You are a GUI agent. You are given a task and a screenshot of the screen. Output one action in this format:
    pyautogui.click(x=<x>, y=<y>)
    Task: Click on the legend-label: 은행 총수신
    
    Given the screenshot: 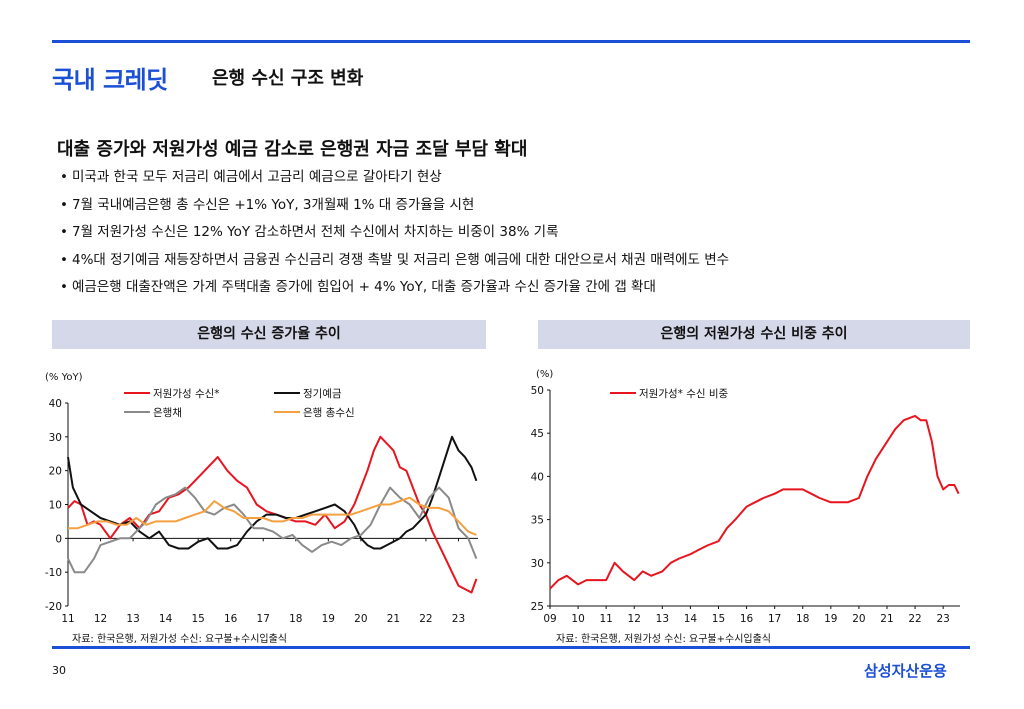 What is the action you would take?
    pyautogui.click(x=329, y=413)
    